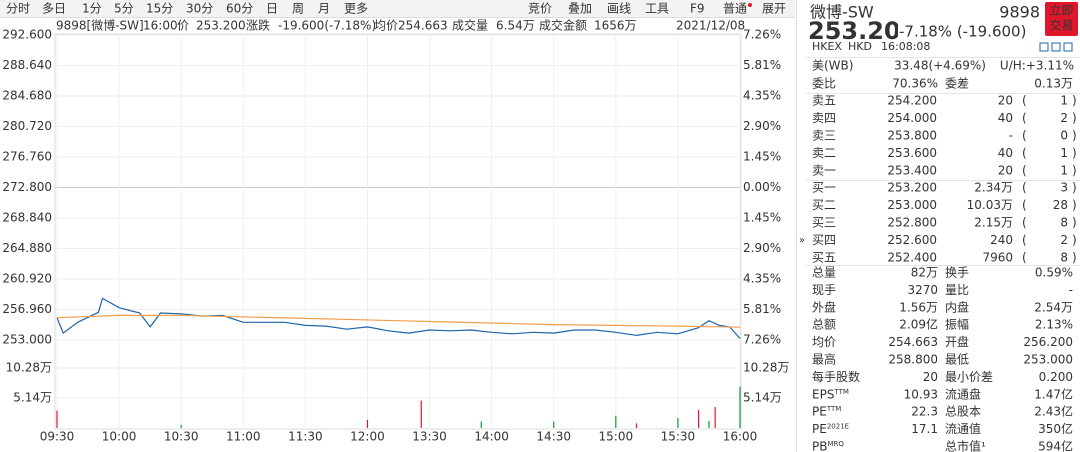 The image size is (1080, 452). What do you see at coordinates (762, 126) in the screenshot?
I see `pct-tick-label: 2.90%` at bounding box center [762, 126].